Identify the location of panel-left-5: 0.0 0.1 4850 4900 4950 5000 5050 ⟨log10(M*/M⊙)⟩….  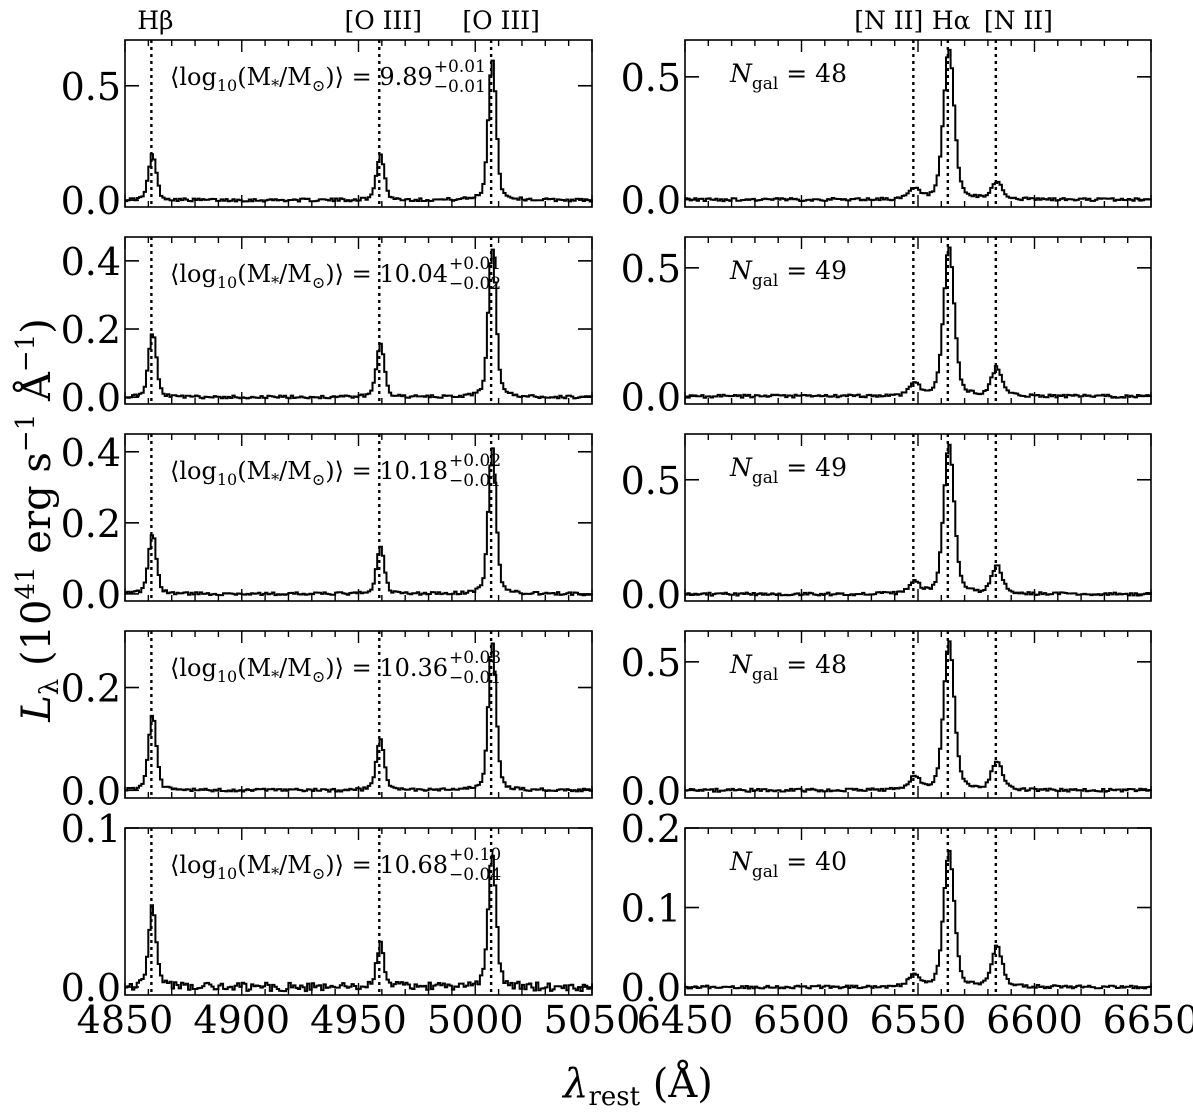
(351, 924).